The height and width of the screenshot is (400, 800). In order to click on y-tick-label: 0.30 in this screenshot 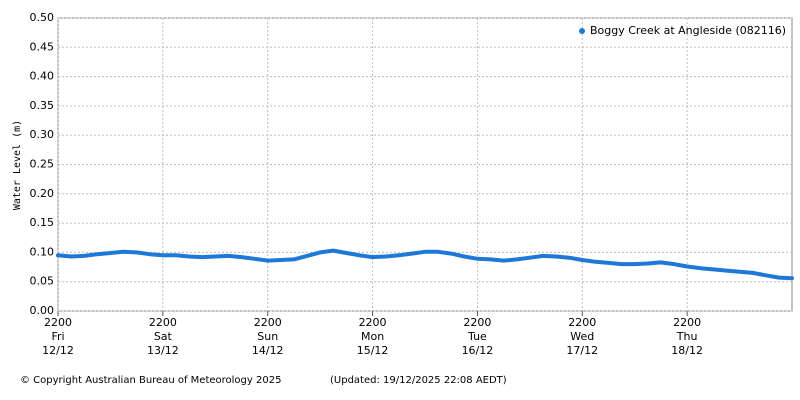, I will do `click(42, 134)`.